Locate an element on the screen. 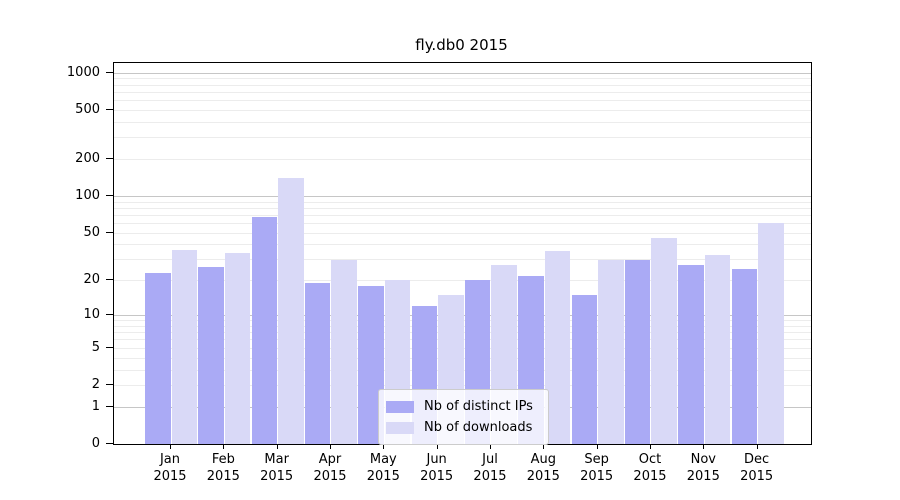 The width and height of the screenshot is (900, 500). y-tick-label: 0 is located at coordinates (95, 443).